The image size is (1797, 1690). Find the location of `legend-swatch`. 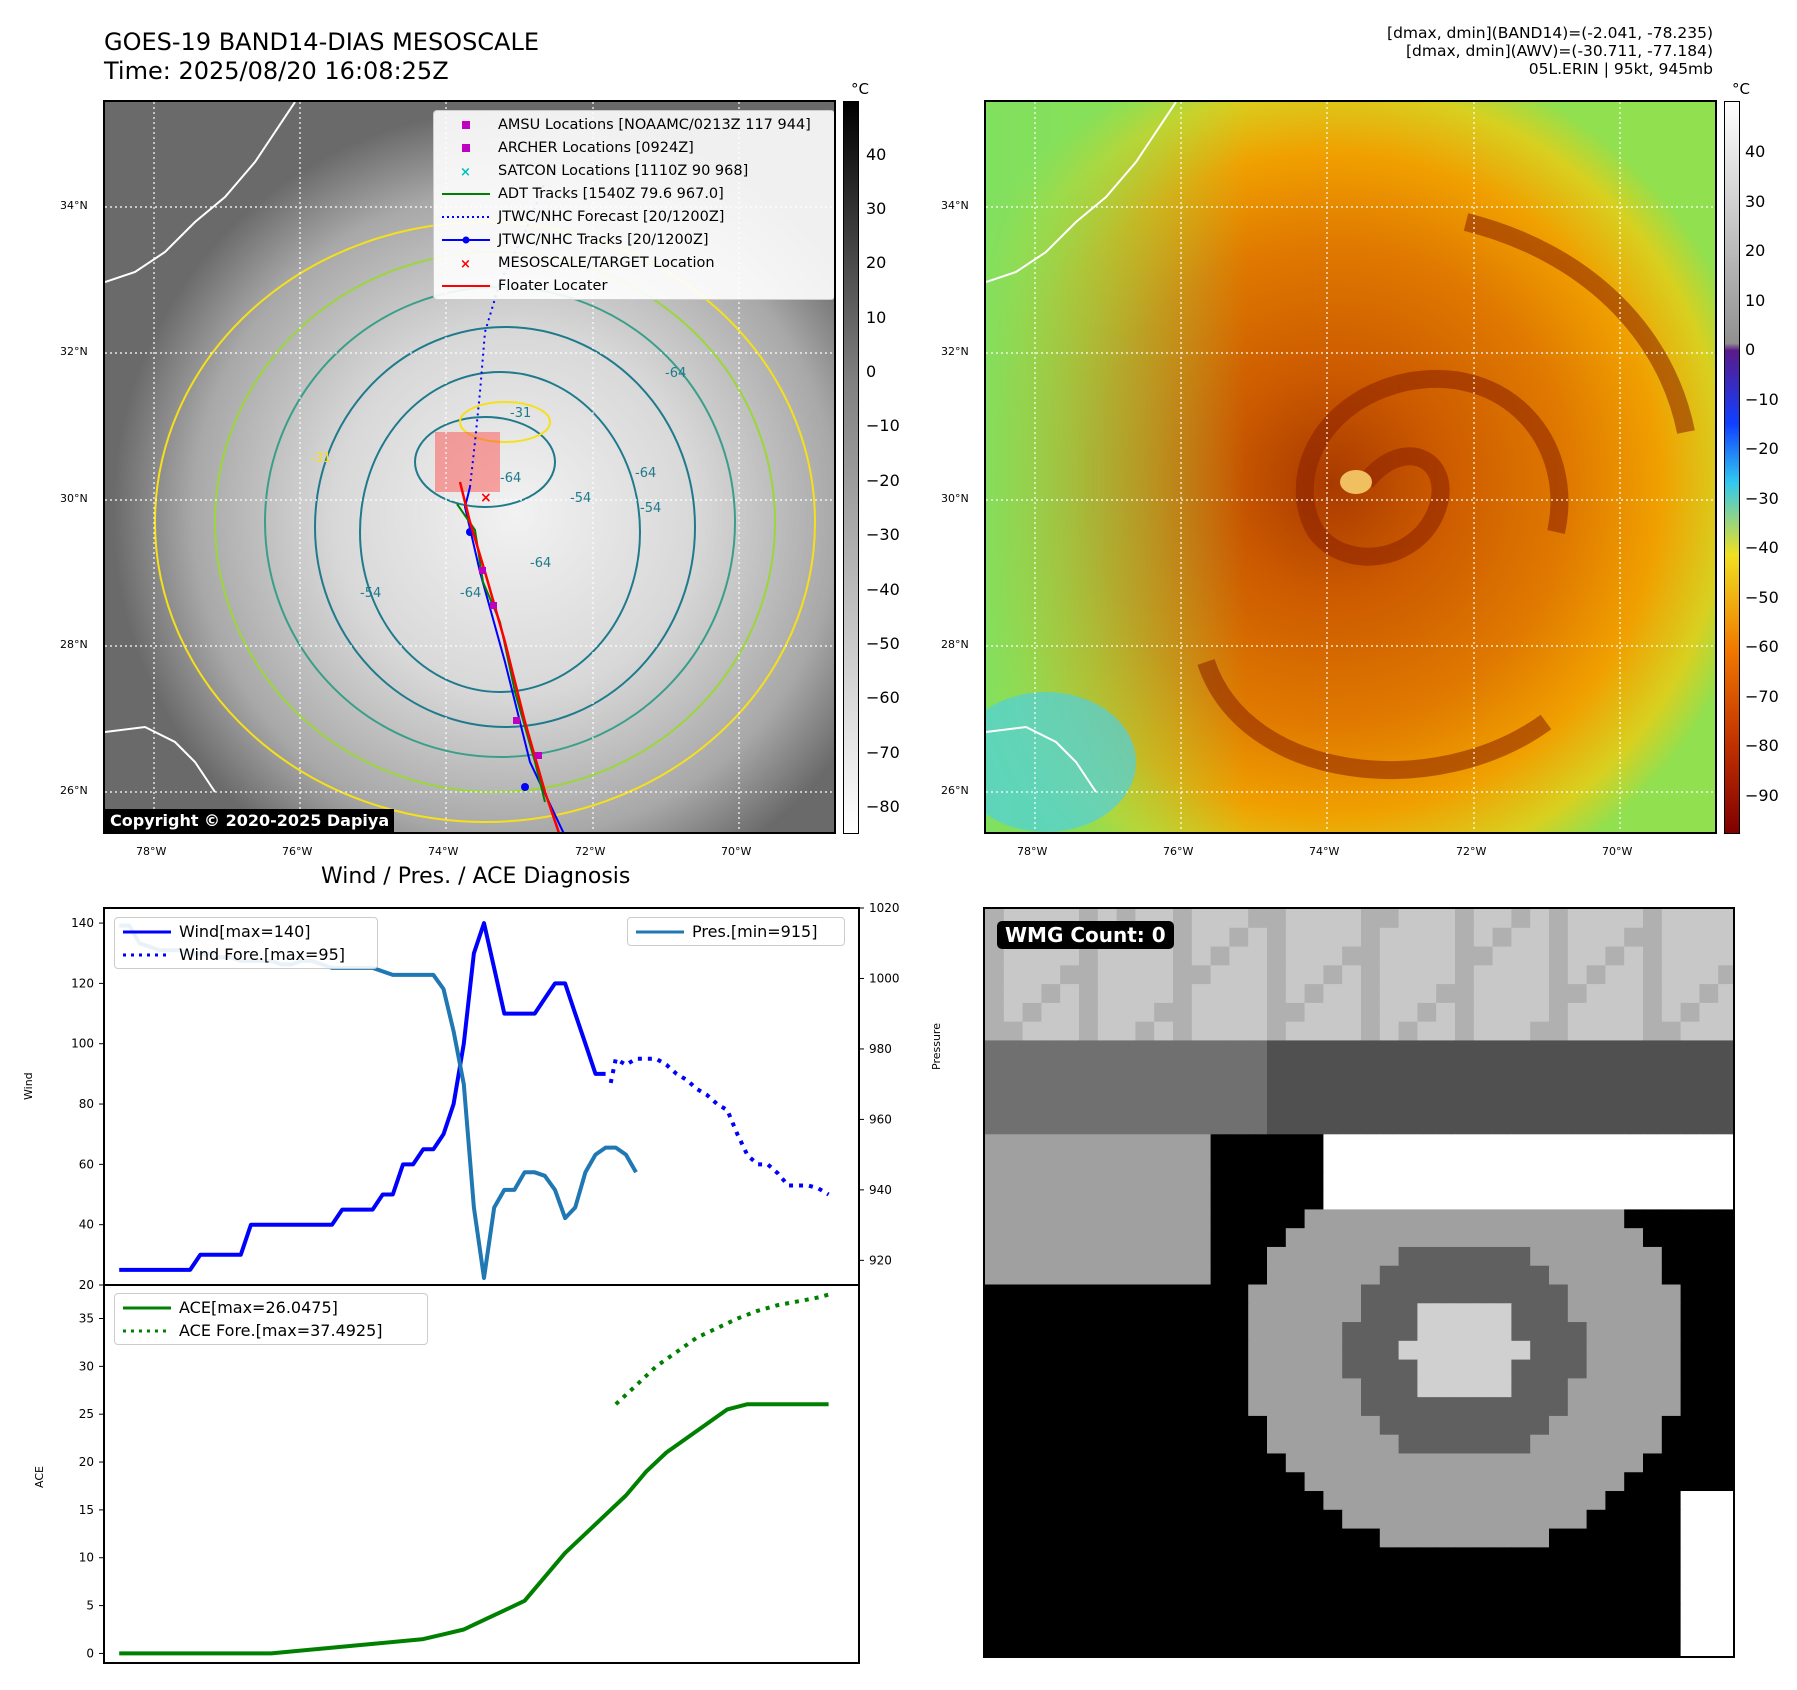

legend-swatch is located at coordinates (147, 931).